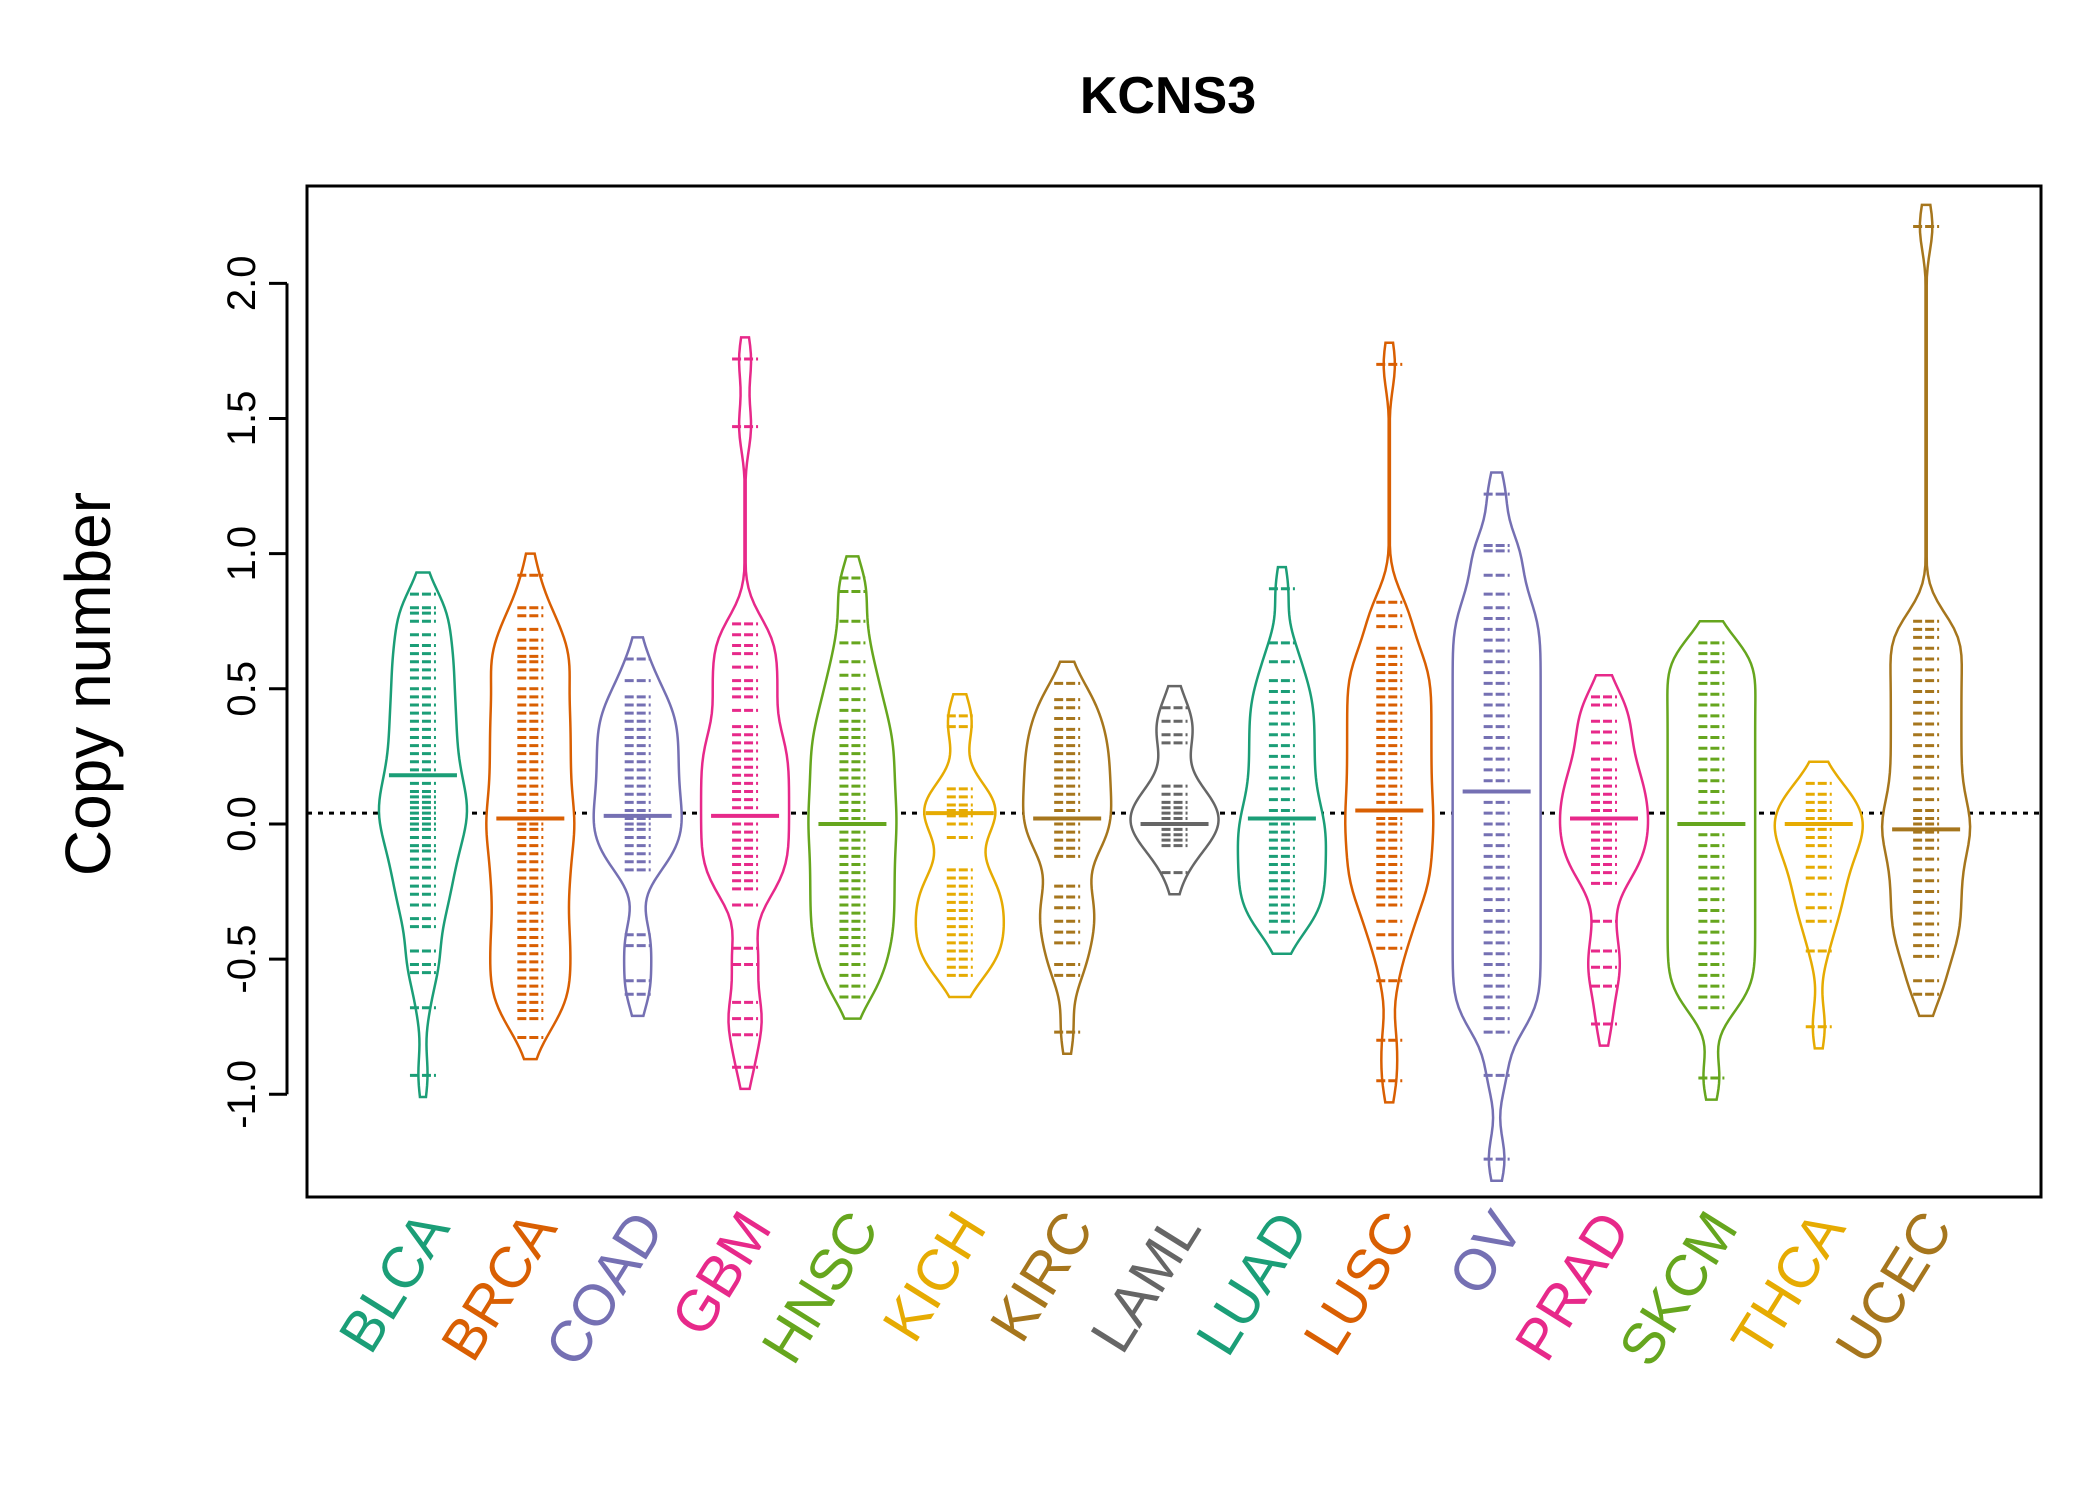 The height and width of the screenshot is (1500, 2100). I want to click on y-tick-label: 0.0, so click(242, 824).